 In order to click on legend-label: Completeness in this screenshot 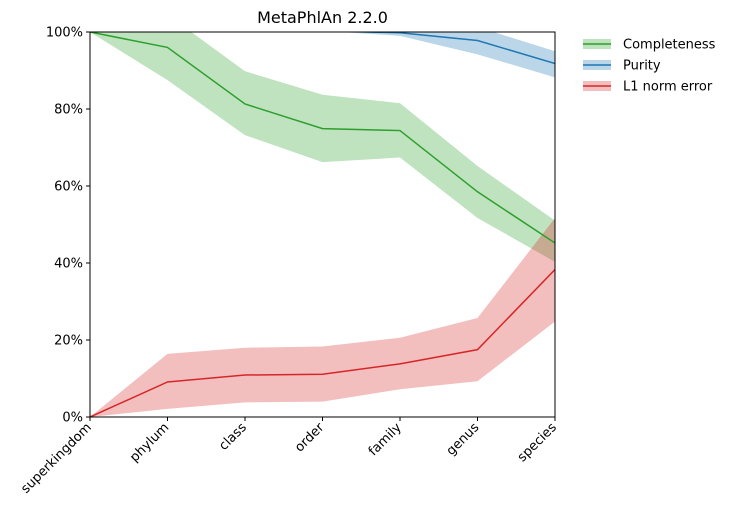, I will do `click(669, 45)`.